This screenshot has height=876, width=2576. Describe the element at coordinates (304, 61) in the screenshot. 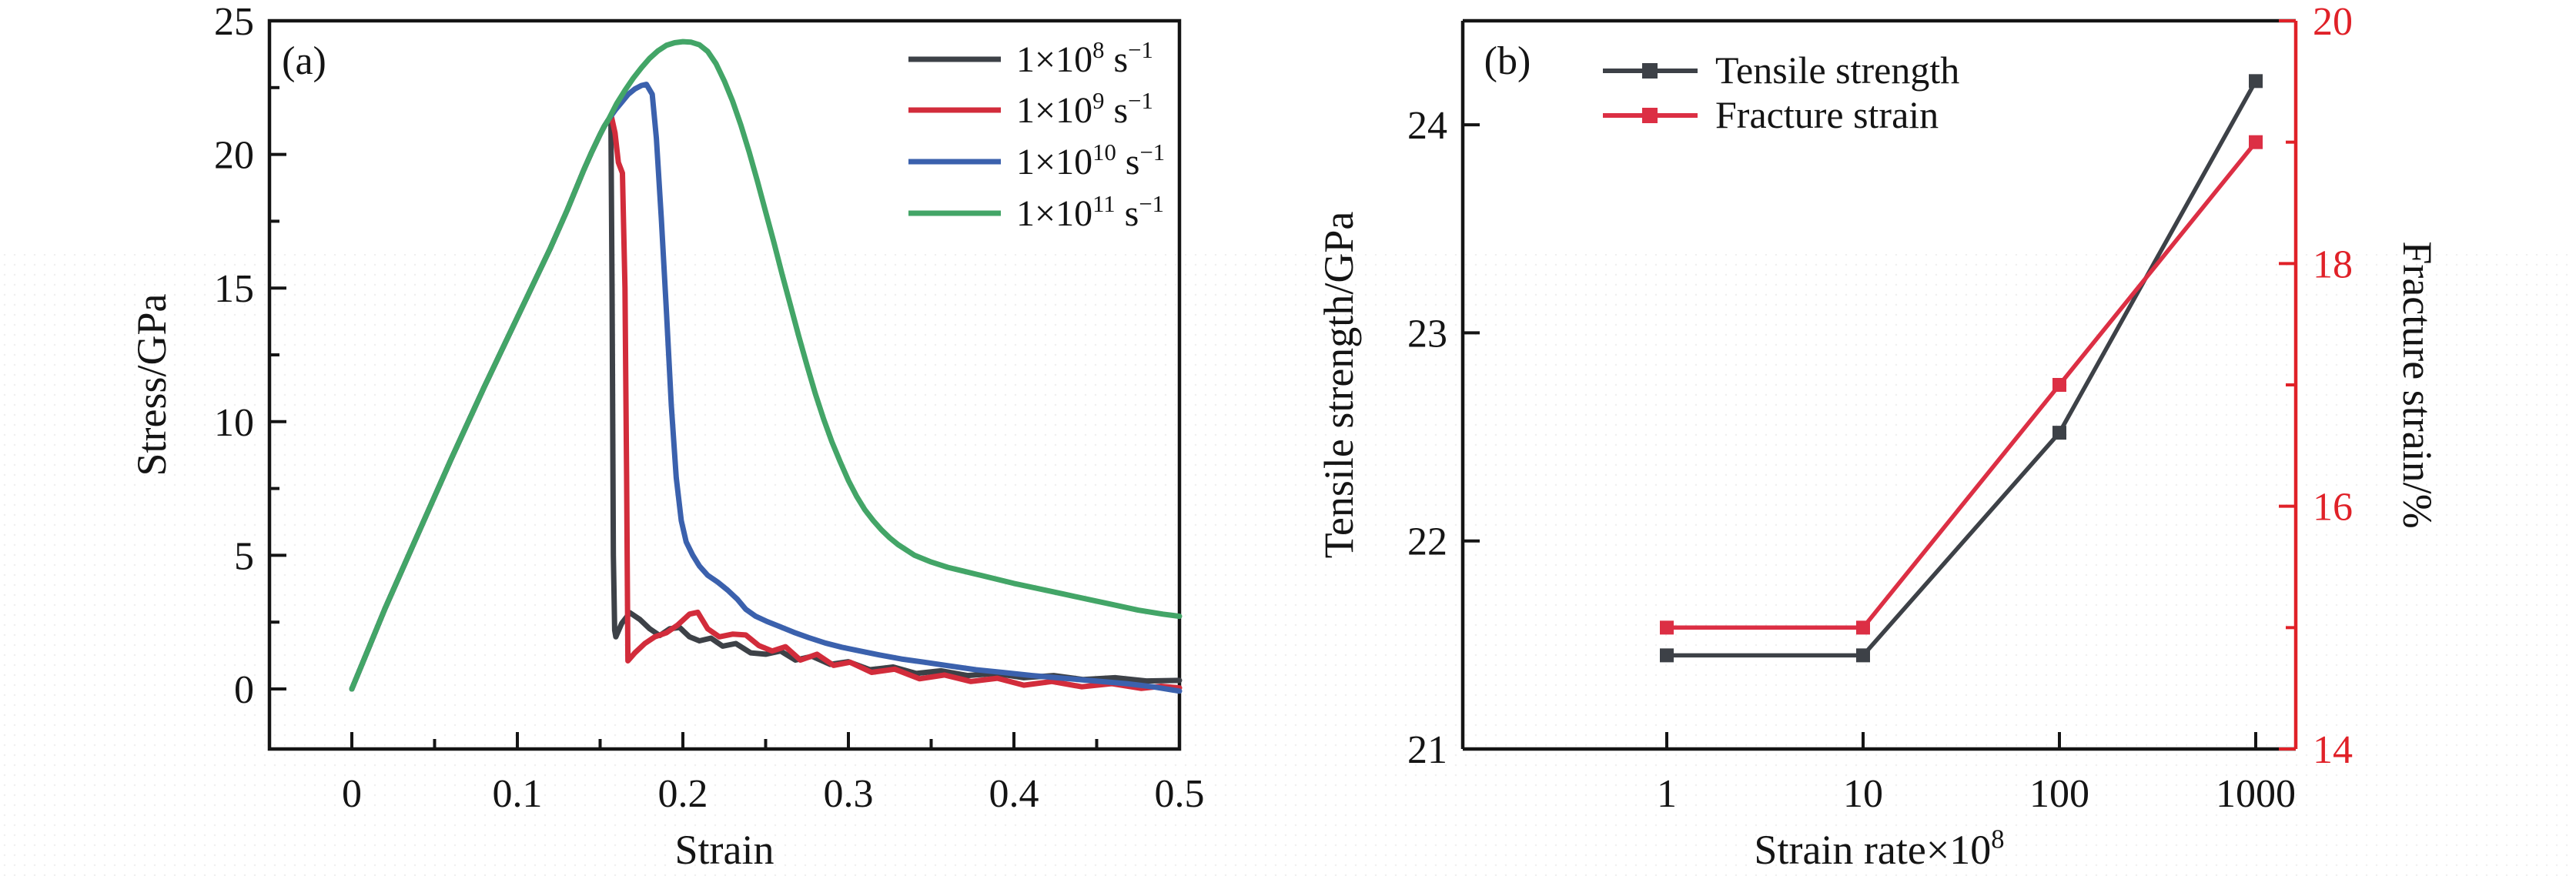

I see `panel-a-tag: (a)` at that location.